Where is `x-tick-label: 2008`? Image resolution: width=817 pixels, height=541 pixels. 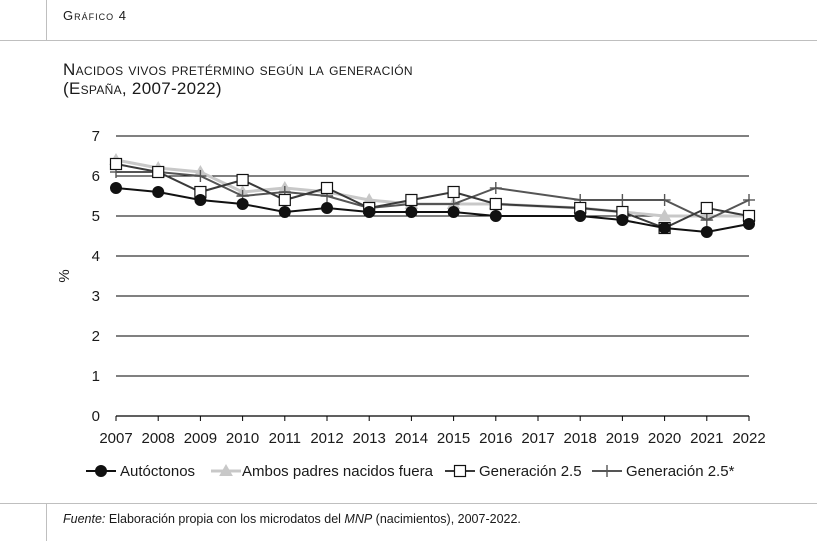
x-tick-label: 2008 is located at coordinates (158, 438).